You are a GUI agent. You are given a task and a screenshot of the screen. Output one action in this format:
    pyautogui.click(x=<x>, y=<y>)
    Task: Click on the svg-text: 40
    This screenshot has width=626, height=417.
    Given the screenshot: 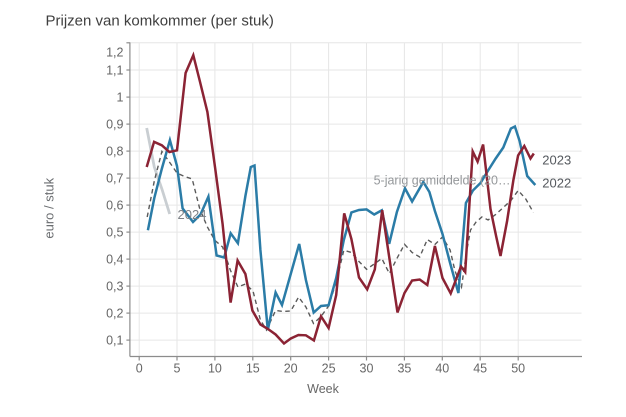 What is the action you would take?
    pyautogui.click(x=442, y=369)
    